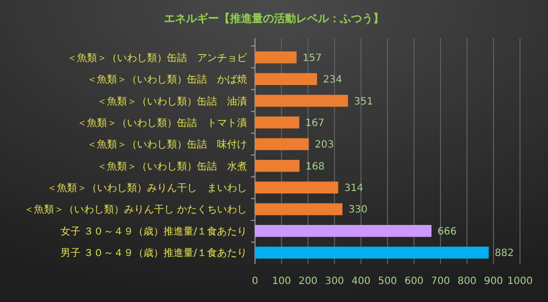 The image size is (548, 302). What do you see at coordinates (315, 166) in the screenshot?
I see `data-label: 168` at bounding box center [315, 166].